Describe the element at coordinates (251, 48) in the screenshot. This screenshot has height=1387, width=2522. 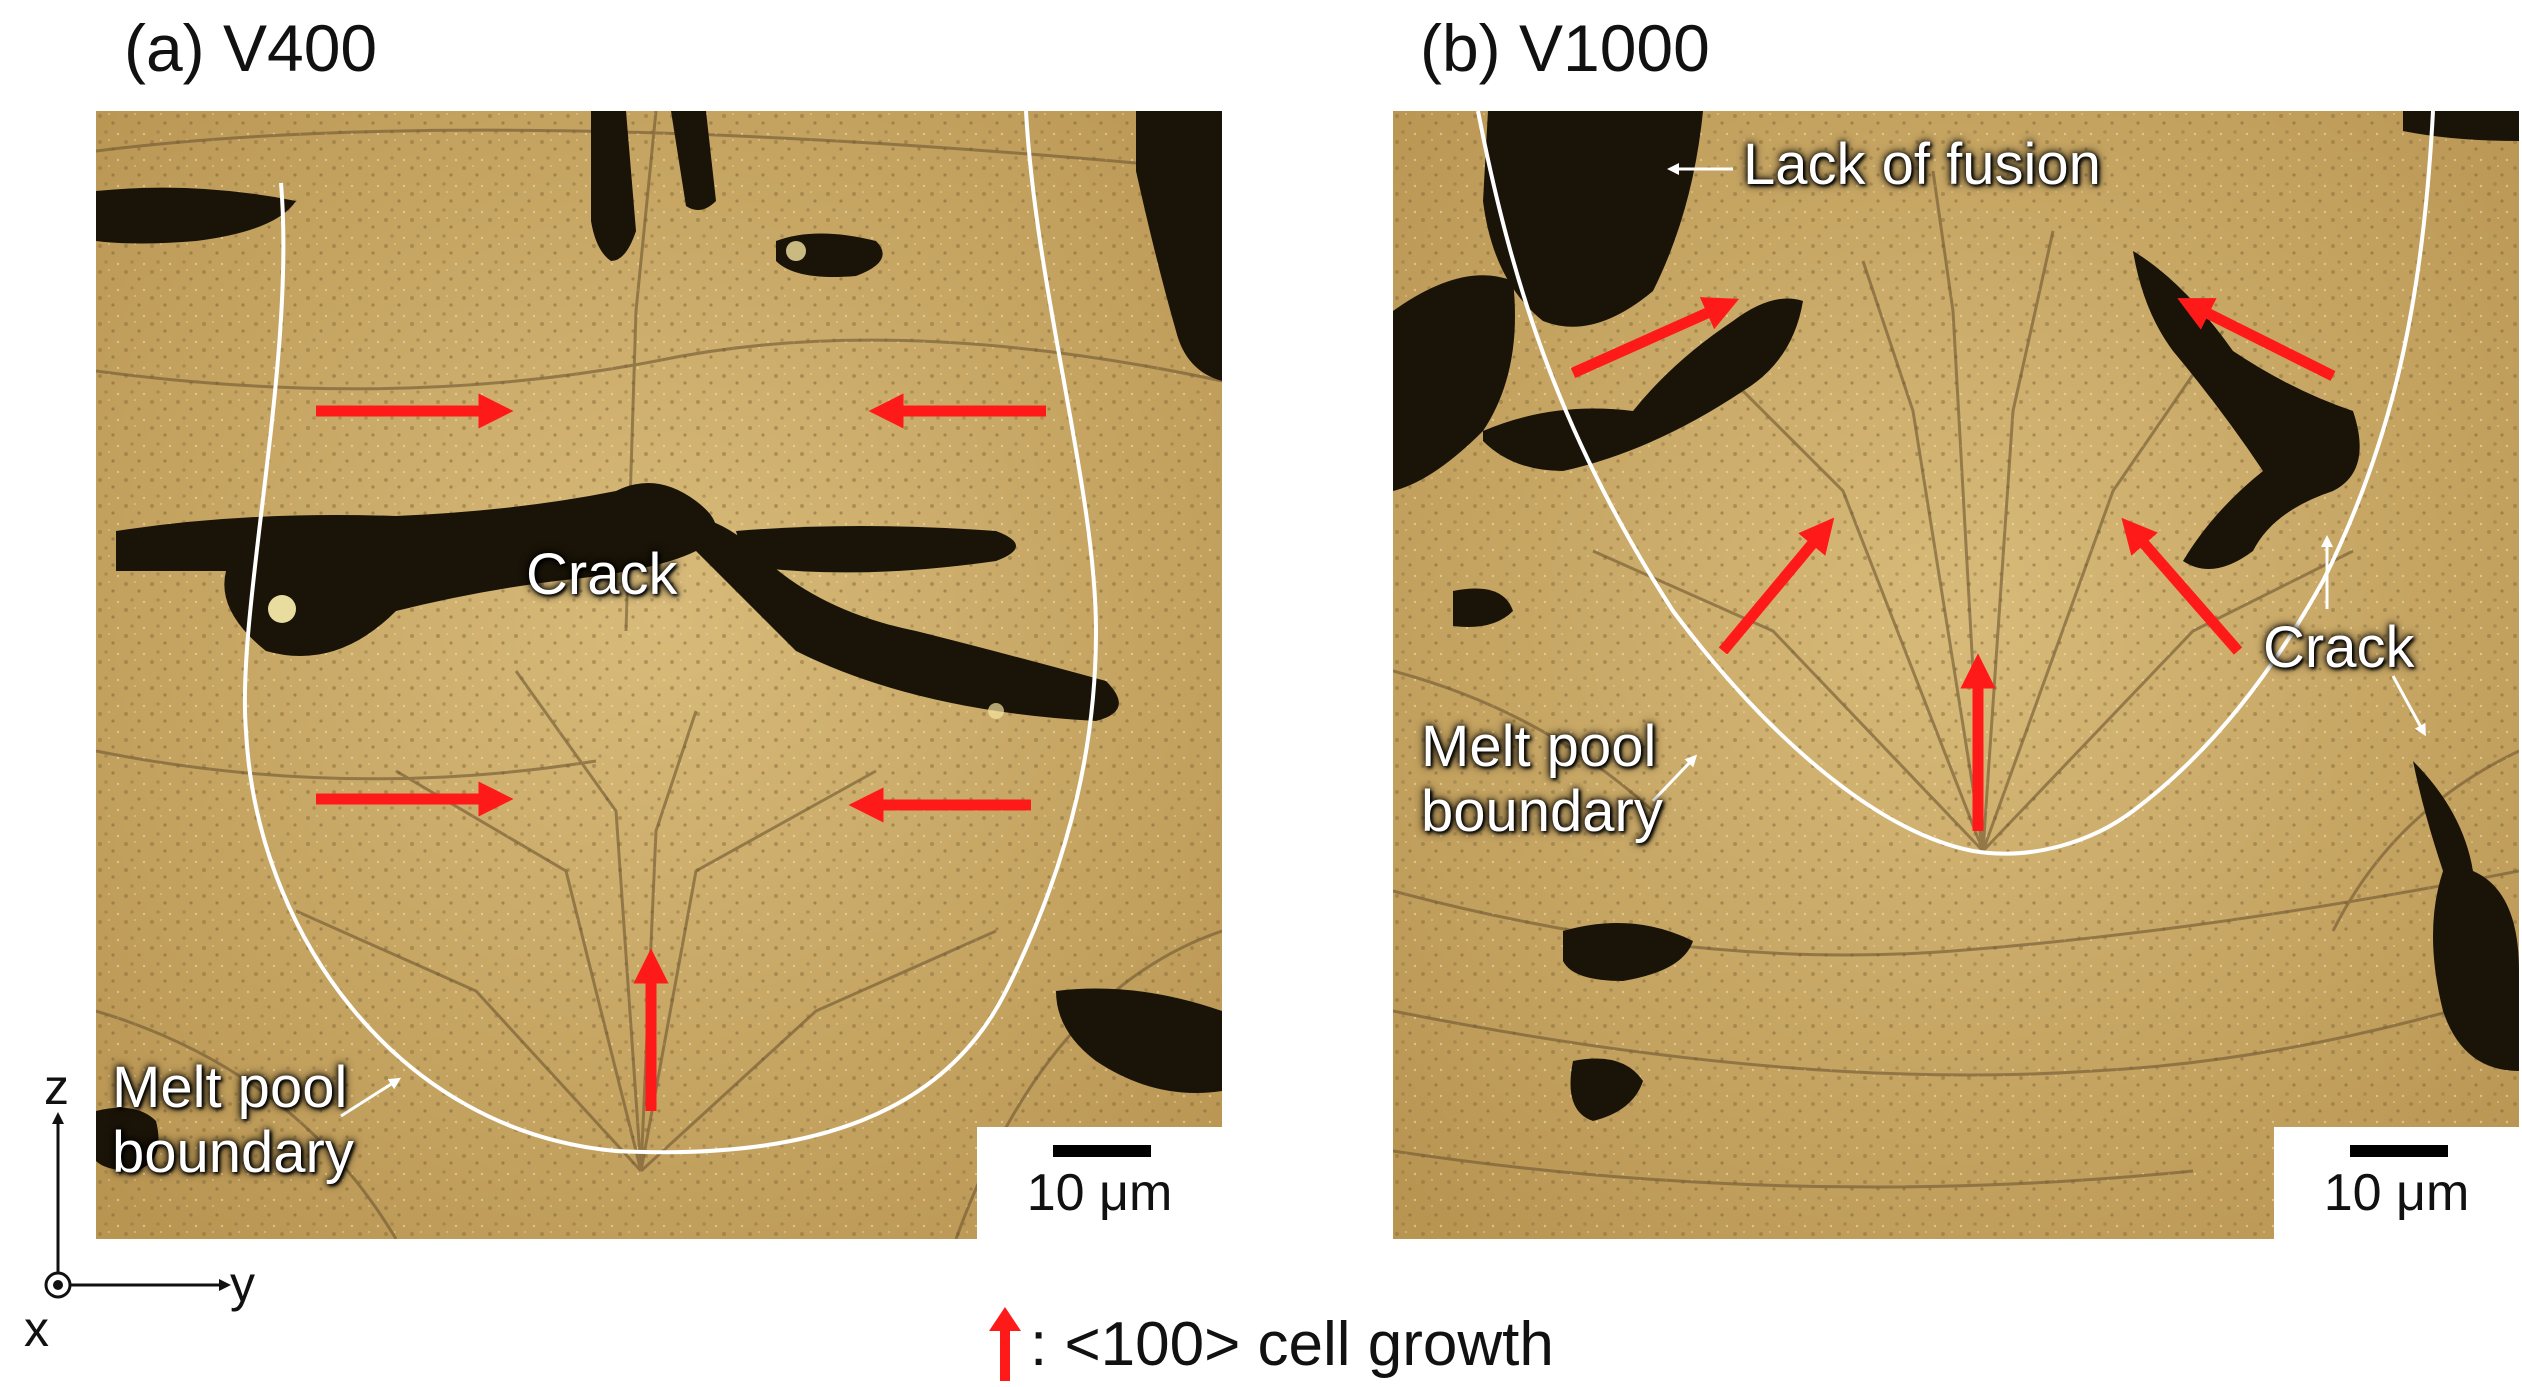
I see `panel-a-title: (a) V400` at that location.